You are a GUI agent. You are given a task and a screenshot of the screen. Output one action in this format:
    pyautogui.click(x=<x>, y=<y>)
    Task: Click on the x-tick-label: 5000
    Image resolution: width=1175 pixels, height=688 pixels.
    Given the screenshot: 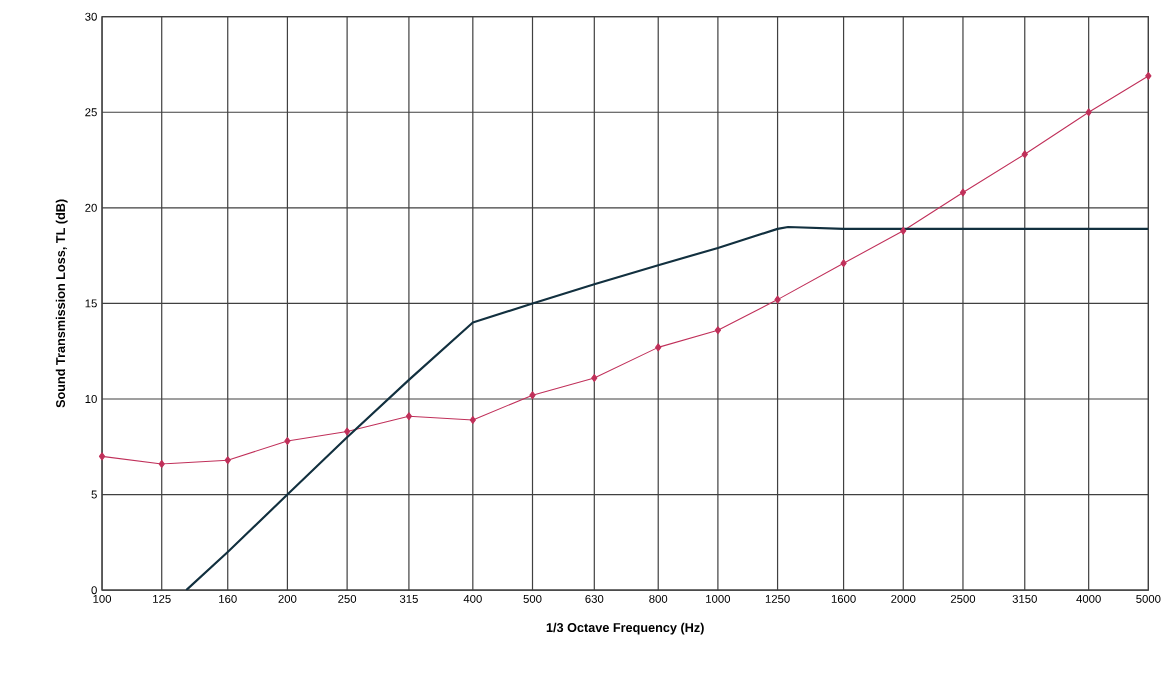 What is the action you would take?
    pyautogui.click(x=1148, y=598)
    